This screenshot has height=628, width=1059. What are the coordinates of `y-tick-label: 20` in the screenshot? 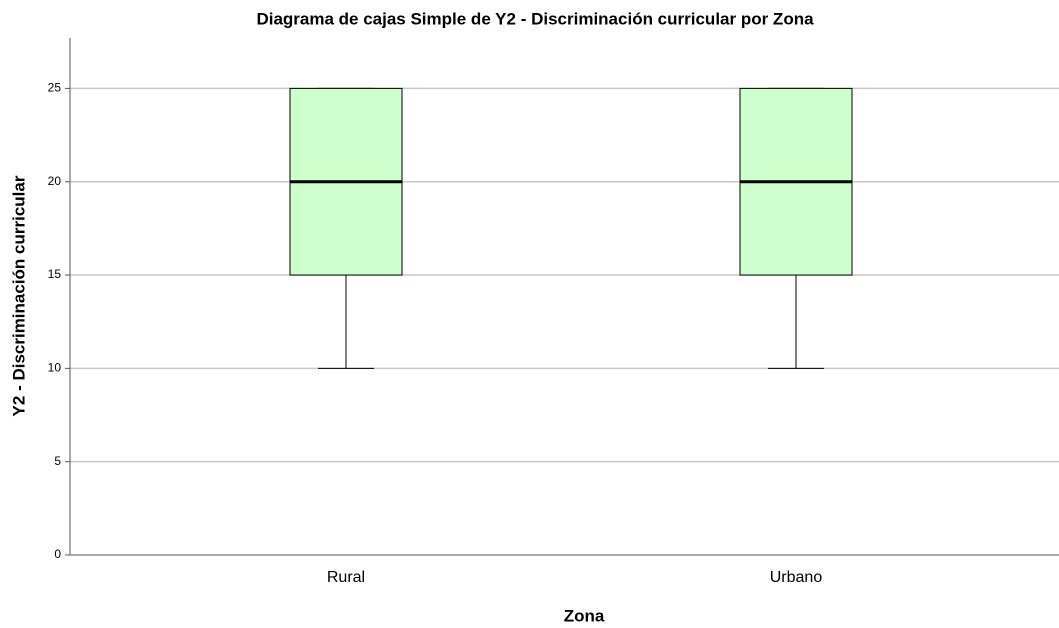 It's located at (55, 181).